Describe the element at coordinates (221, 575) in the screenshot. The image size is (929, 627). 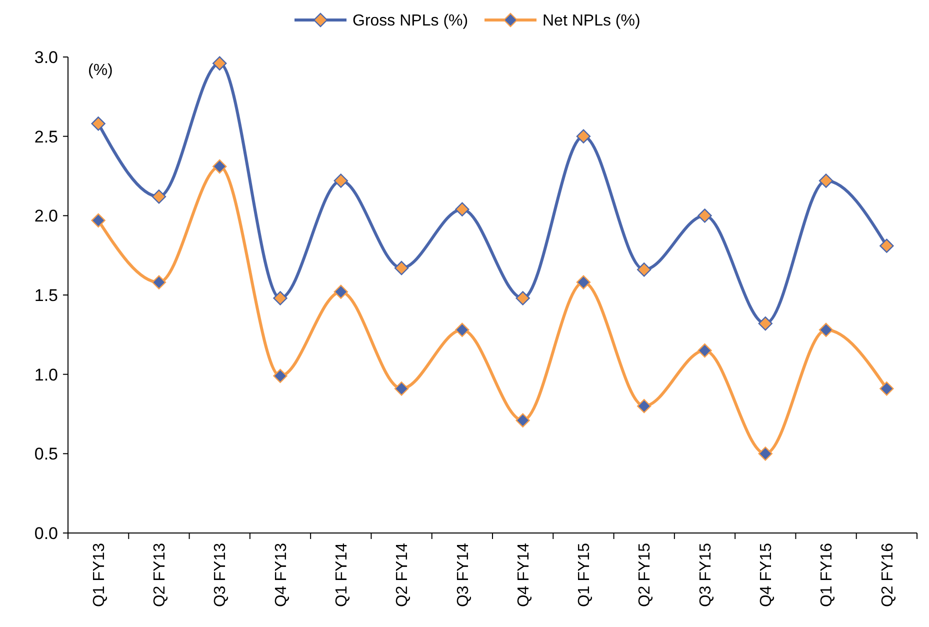
I see `x-tick-label: Q3 FY13` at that location.